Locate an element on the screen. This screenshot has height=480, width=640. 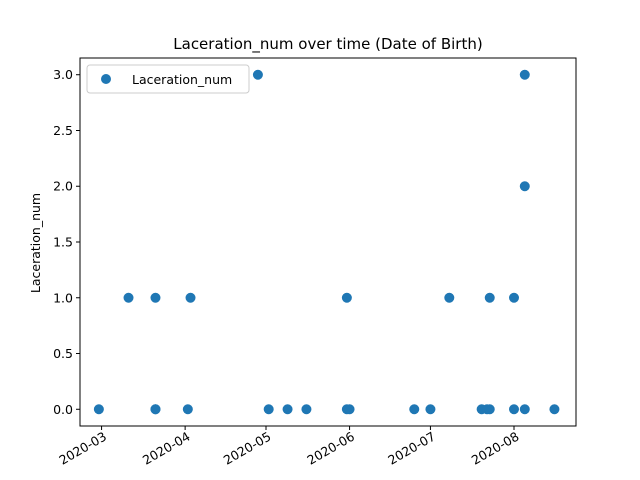
legend: Laceration_num is located at coordinates (168, 79).